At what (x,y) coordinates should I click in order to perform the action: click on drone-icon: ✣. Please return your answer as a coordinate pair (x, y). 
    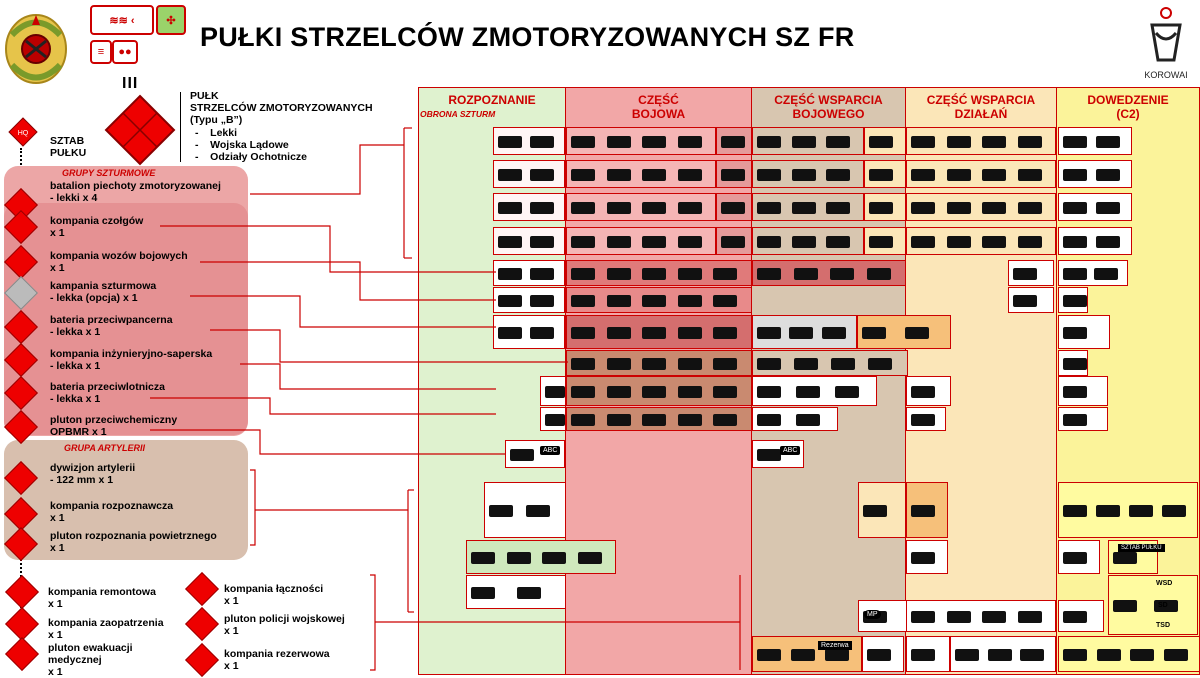
    Looking at the image, I should click on (171, 20).